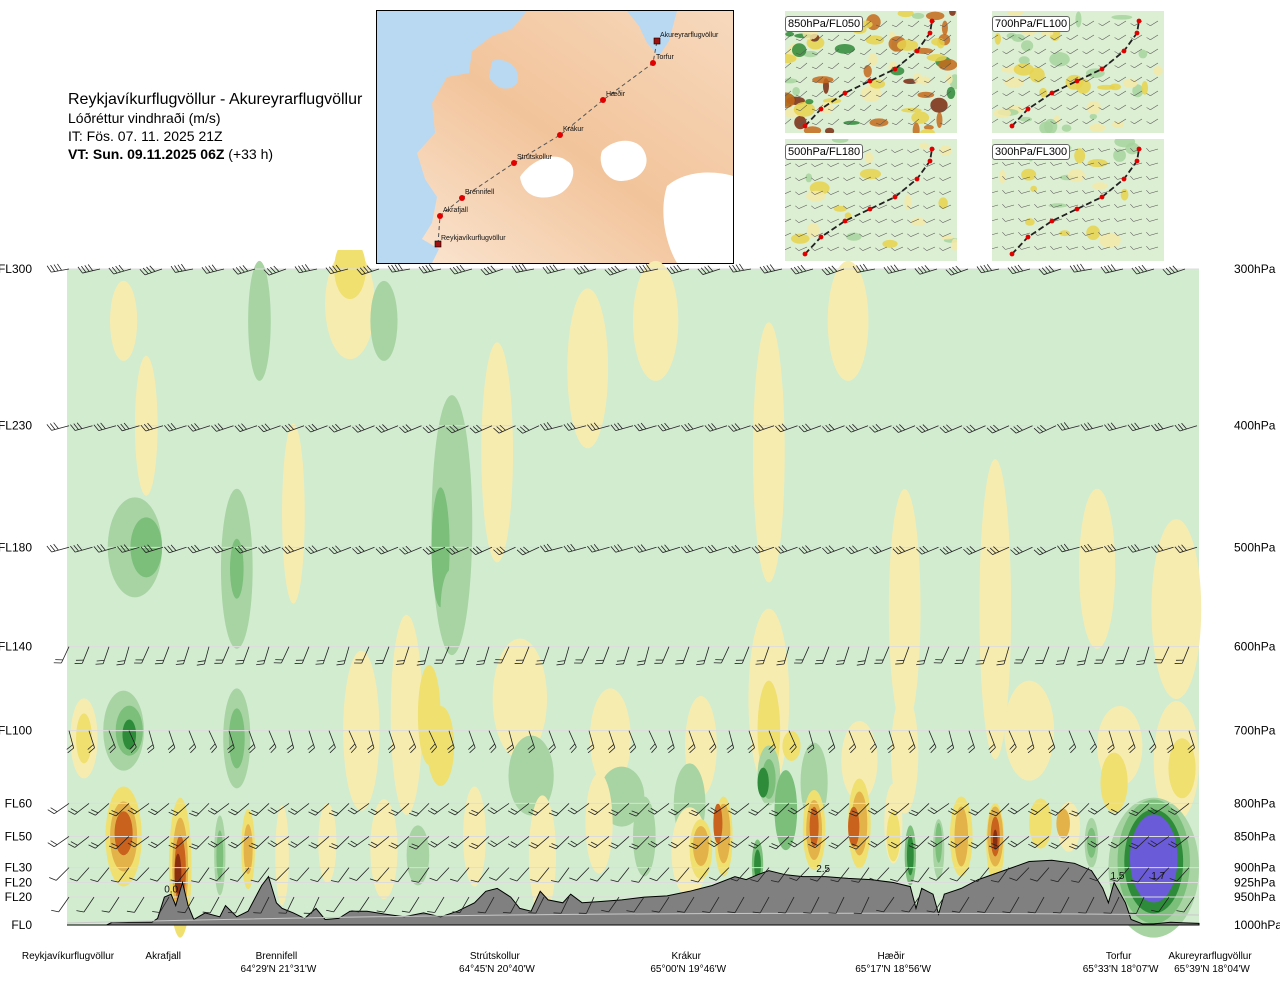  I want to click on terrain-fill, so click(633, 892).